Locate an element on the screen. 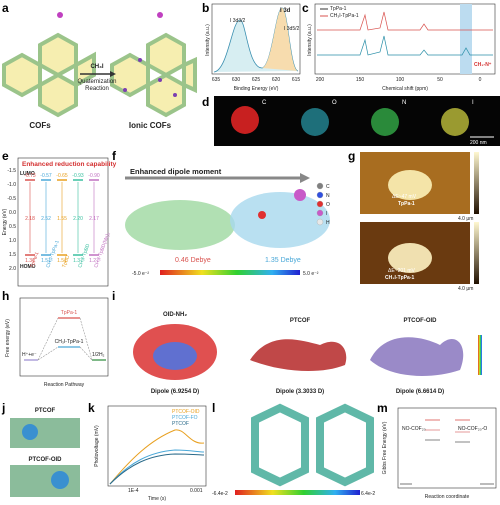  tick-label: 615 is located at coordinates (296, 80).